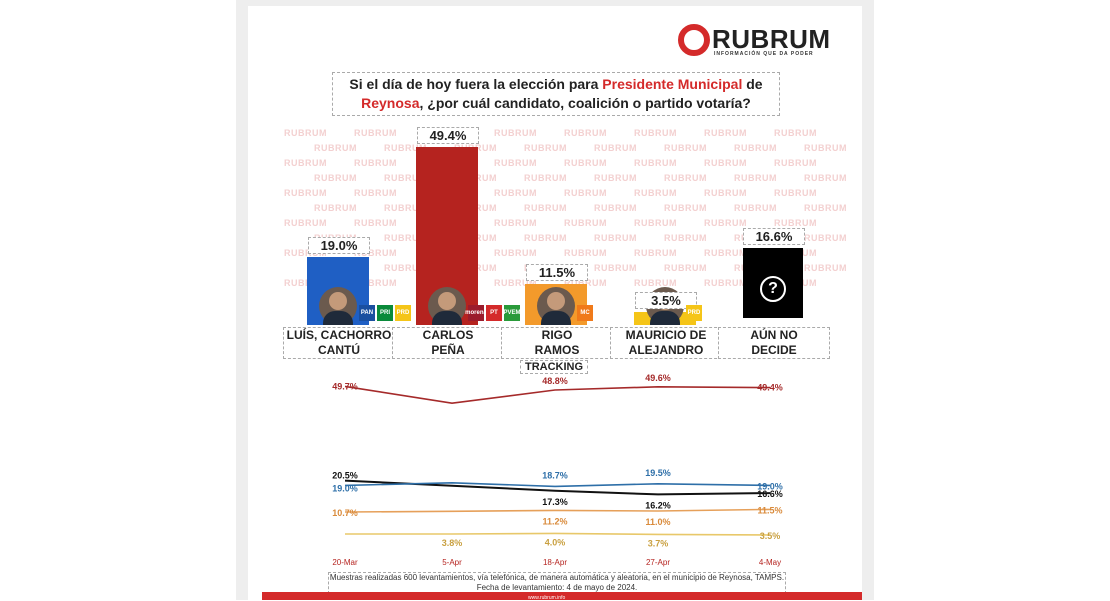 The image size is (1110, 601). I want to click on footer-strip, so click(562, 596).